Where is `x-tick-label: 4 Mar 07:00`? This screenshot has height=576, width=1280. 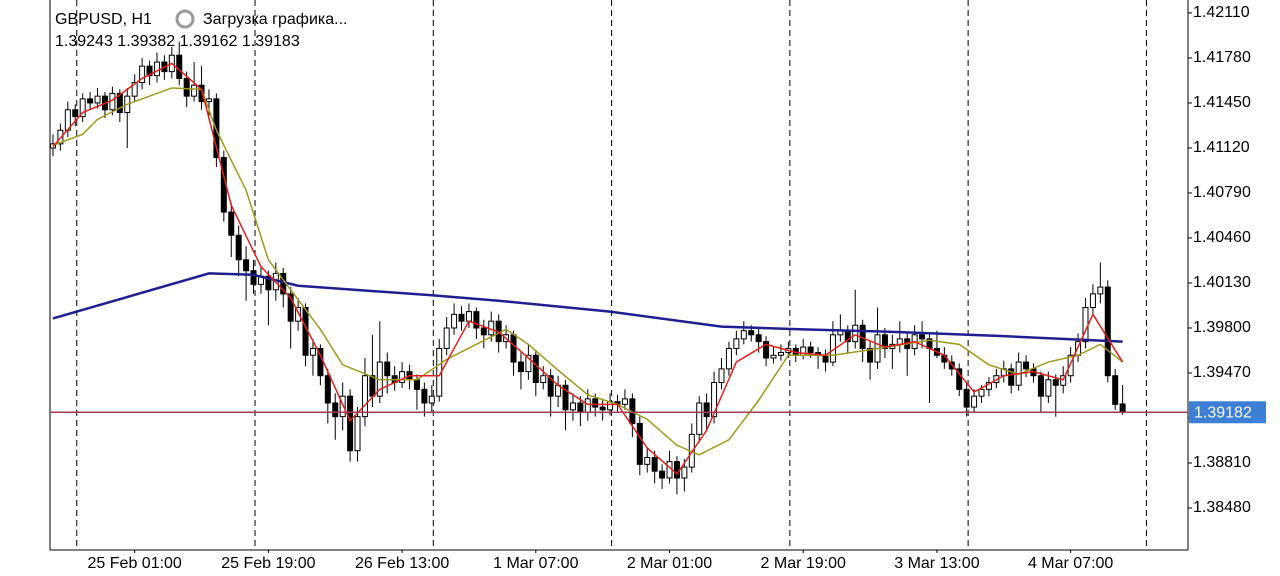 x-tick-label: 4 Mar 07:00 is located at coordinates (1070, 563).